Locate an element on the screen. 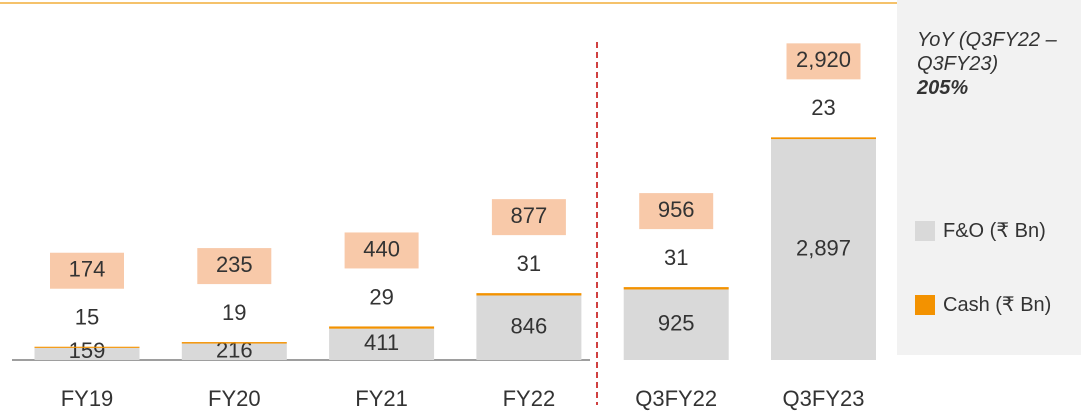 The image size is (1081, 418). x-tick-label: Q3FY22 is located at coordinates (676, 398).